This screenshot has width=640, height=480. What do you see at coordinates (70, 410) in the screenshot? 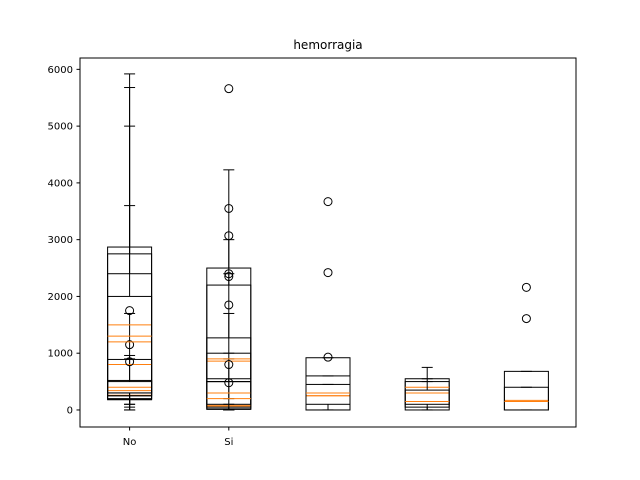
I see `y-tick-label: 0` at bounding box center [70, 410].